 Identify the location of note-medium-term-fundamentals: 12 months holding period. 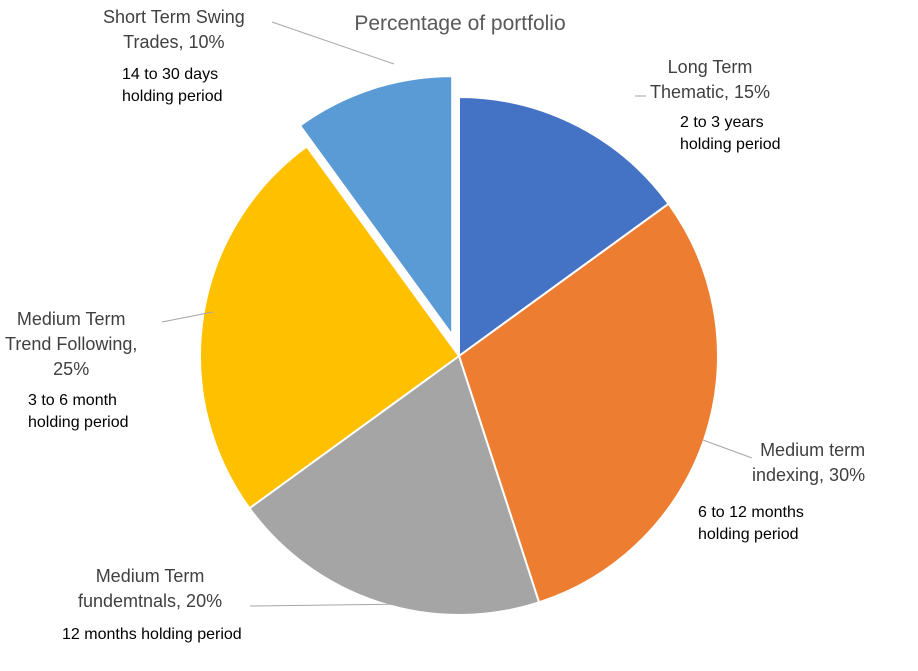
(152, 634).